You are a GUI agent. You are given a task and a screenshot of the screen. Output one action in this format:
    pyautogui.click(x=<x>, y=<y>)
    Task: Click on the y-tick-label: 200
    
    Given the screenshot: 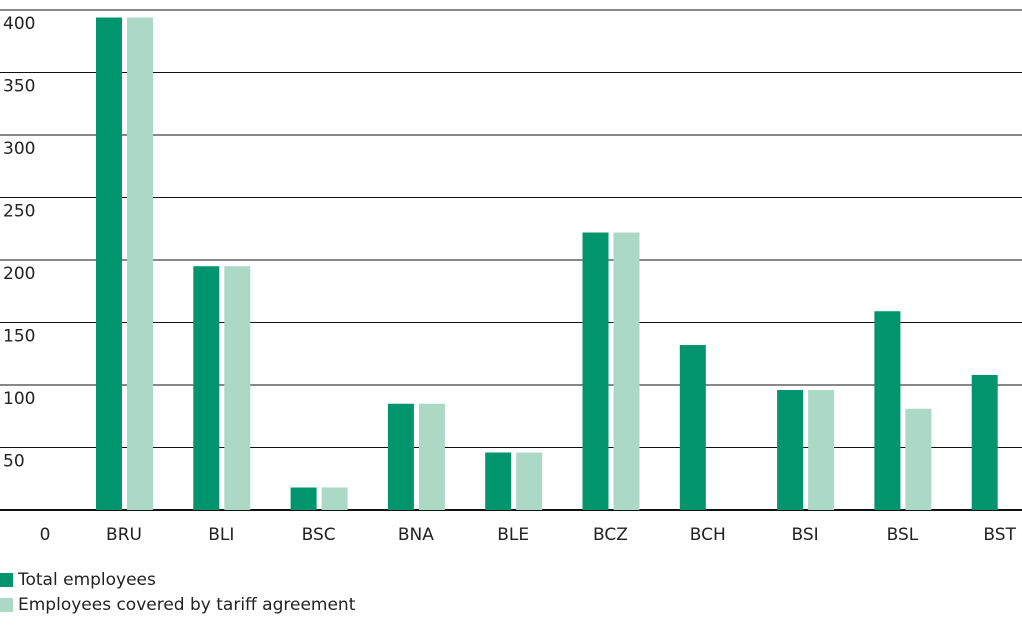 What is the action you would take?
    pyautogui.click(x=19, y=274)
    